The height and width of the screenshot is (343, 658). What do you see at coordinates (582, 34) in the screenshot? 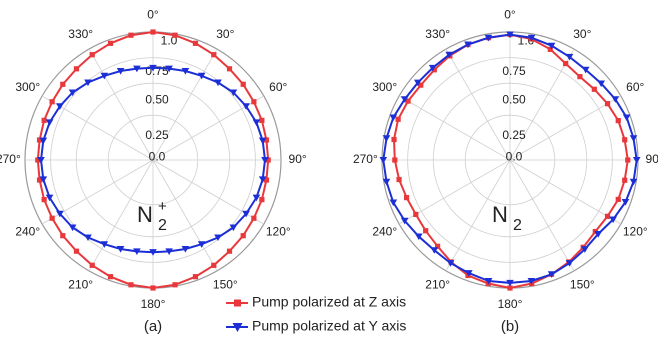
I see `angle-tick-label: 30°` at bounding box center [582, 34].